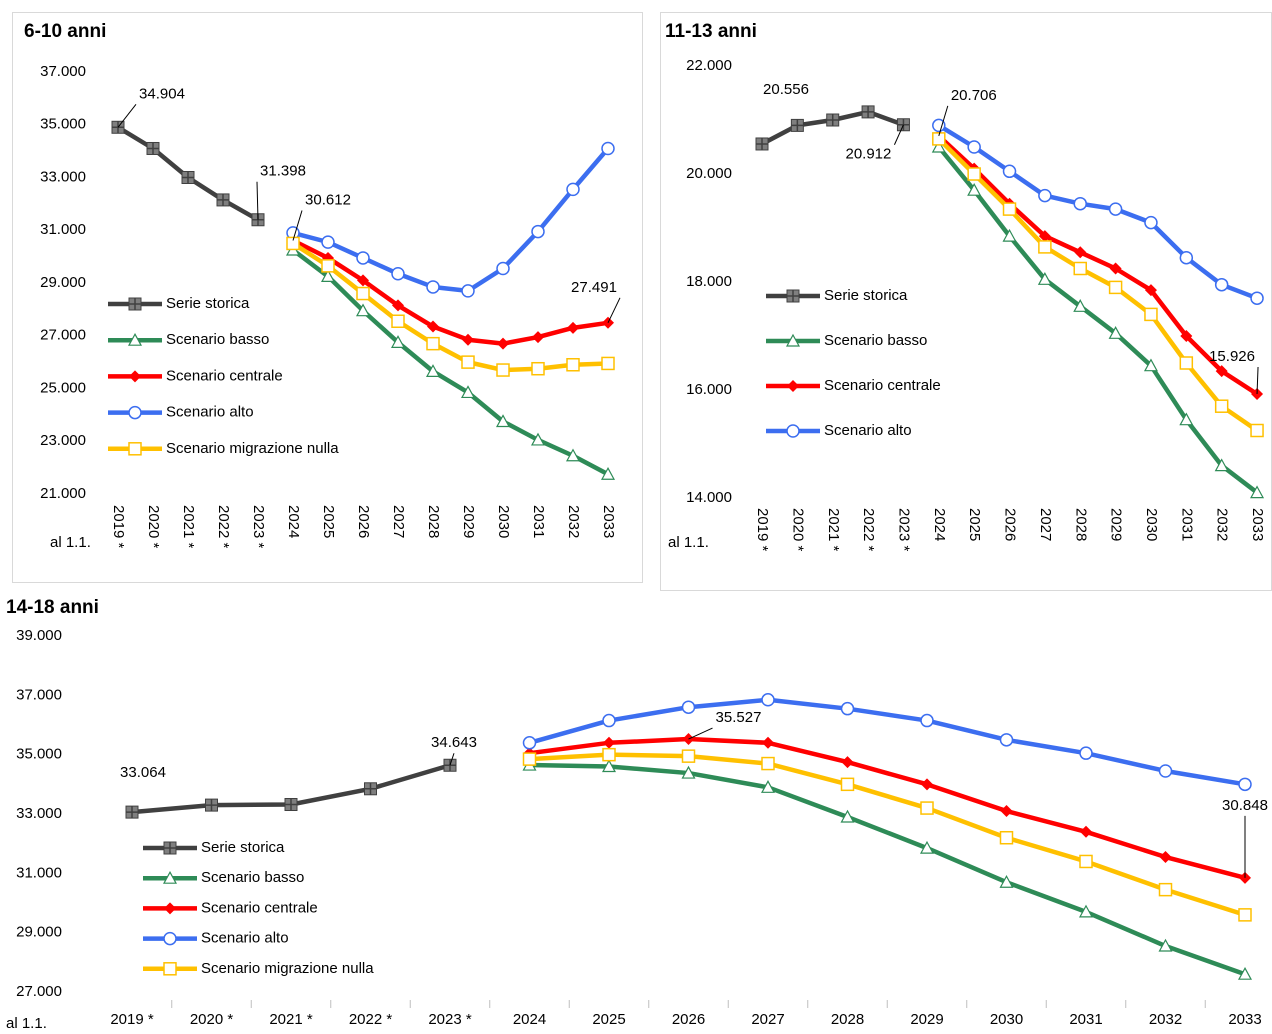 The image size is (1272, 1034). I want to click on legend-label: Scenario centrale, so click(224, 375).